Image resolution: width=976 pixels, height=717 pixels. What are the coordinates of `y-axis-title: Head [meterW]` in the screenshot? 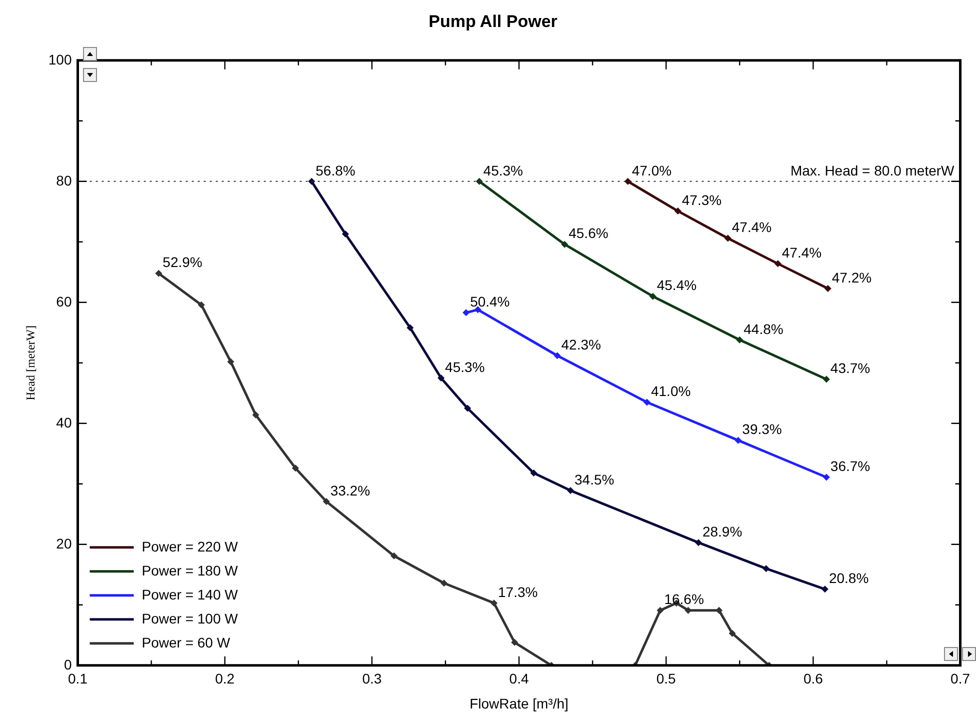 It's located at (30, 362).